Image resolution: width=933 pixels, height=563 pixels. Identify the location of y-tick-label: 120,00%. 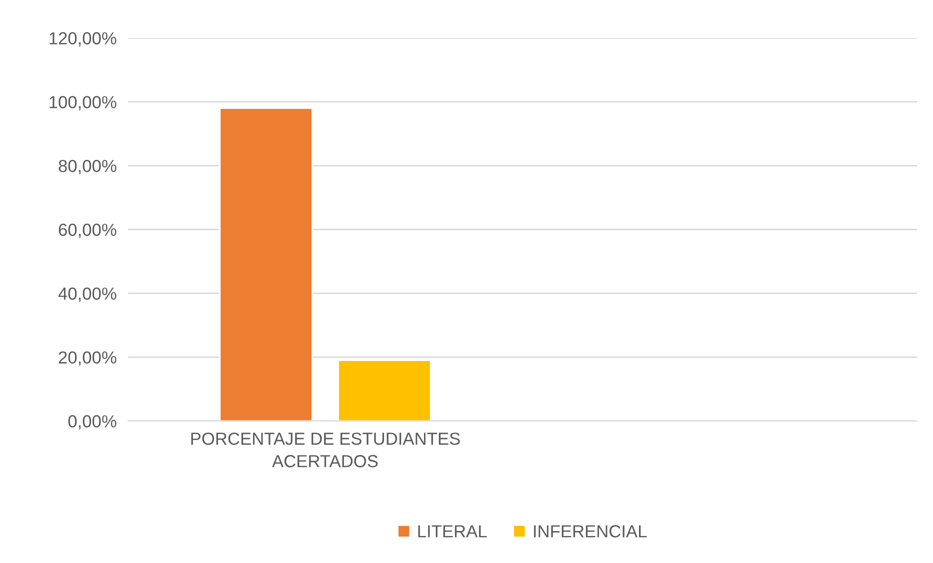
(83, 39).